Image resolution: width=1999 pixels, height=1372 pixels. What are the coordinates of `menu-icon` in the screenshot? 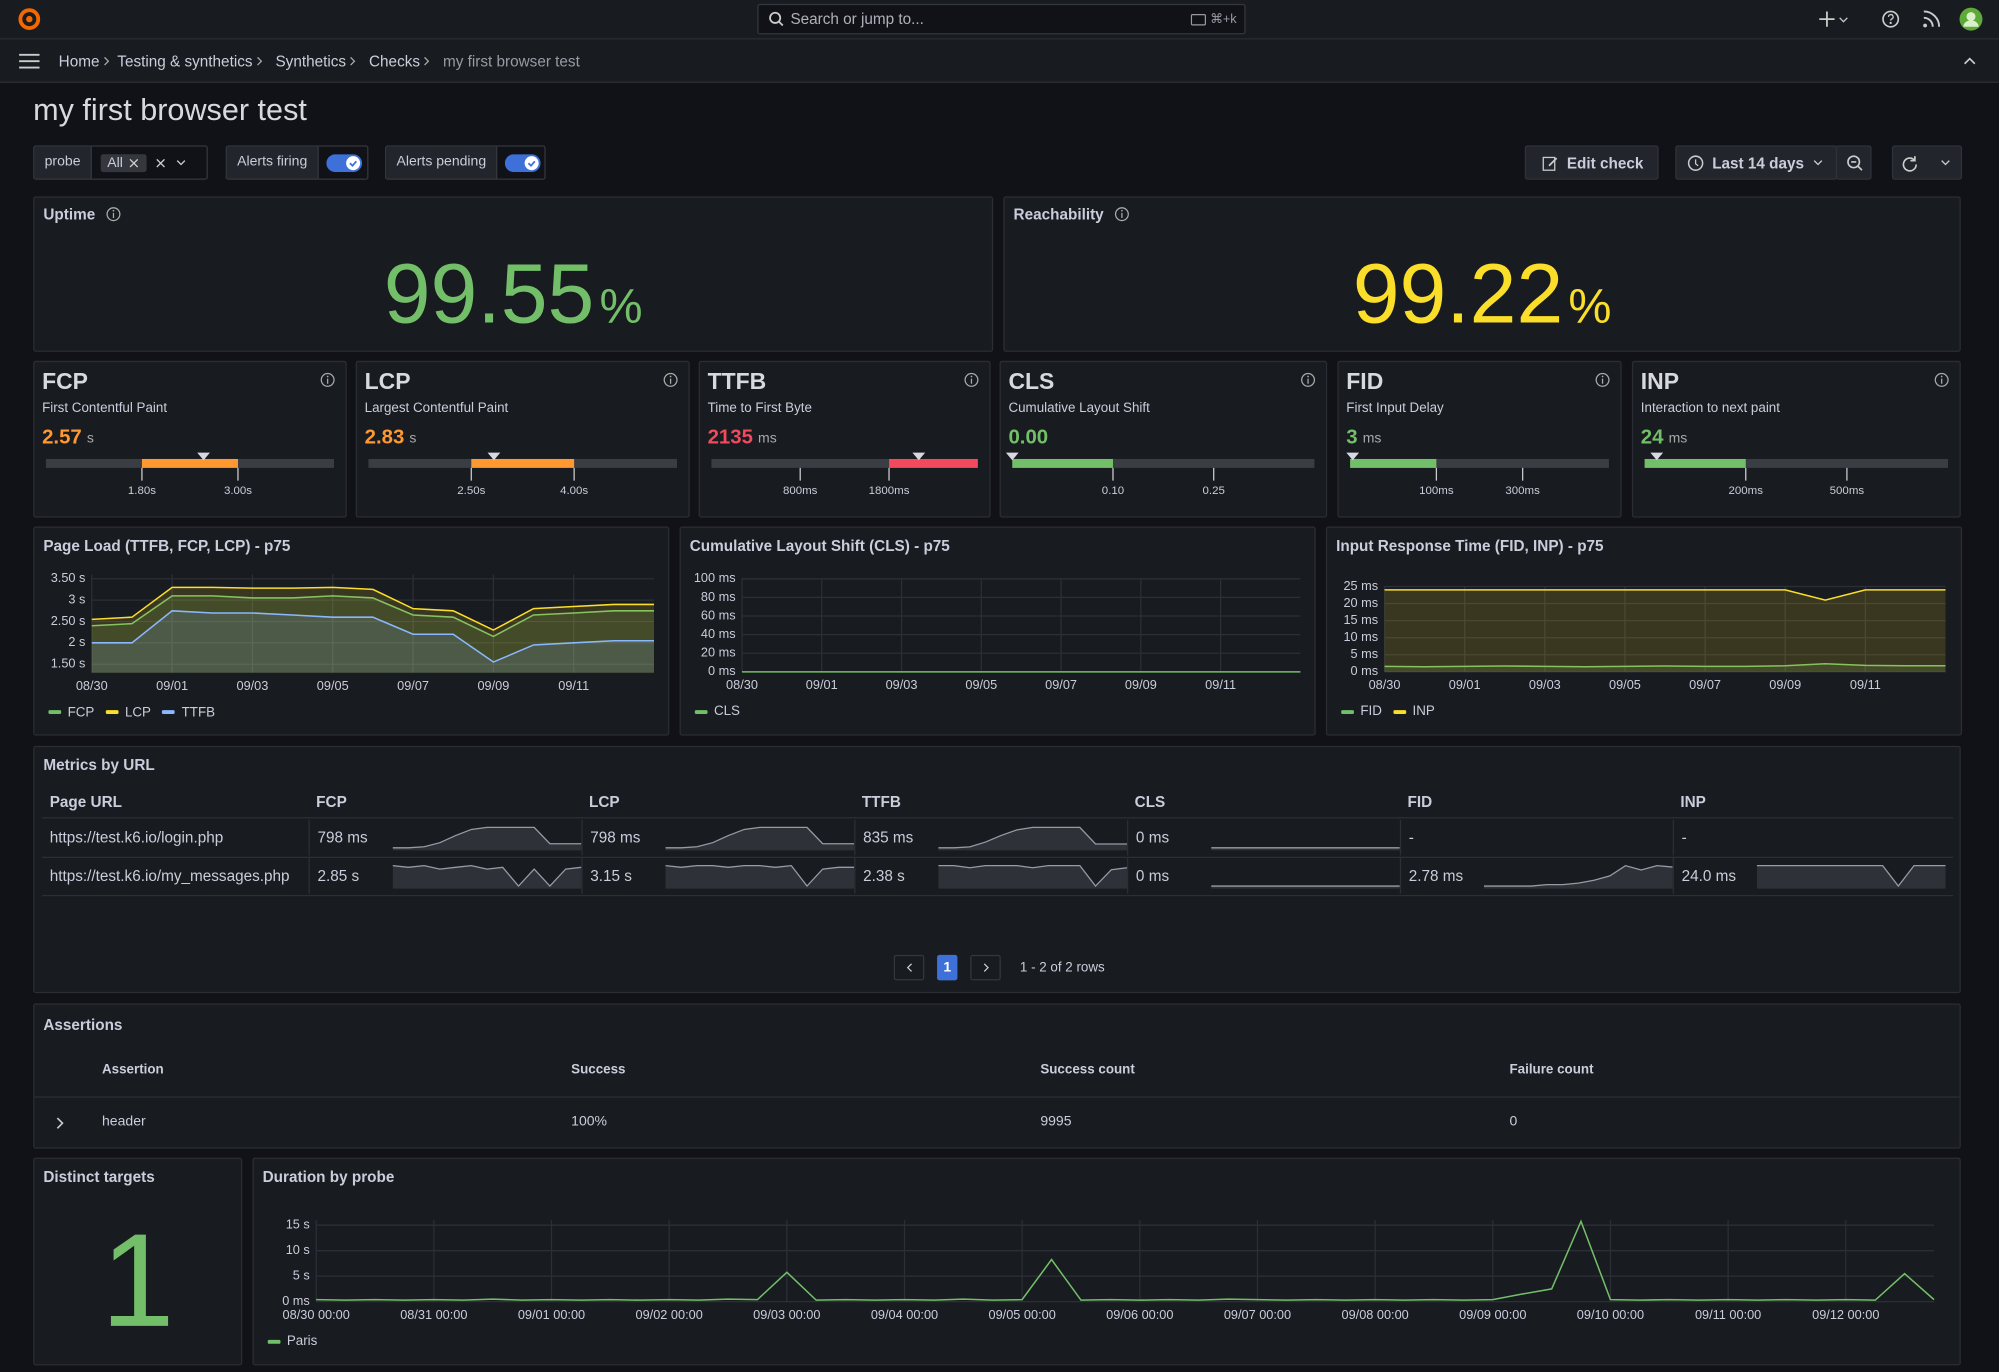 It's located at (29, 61).